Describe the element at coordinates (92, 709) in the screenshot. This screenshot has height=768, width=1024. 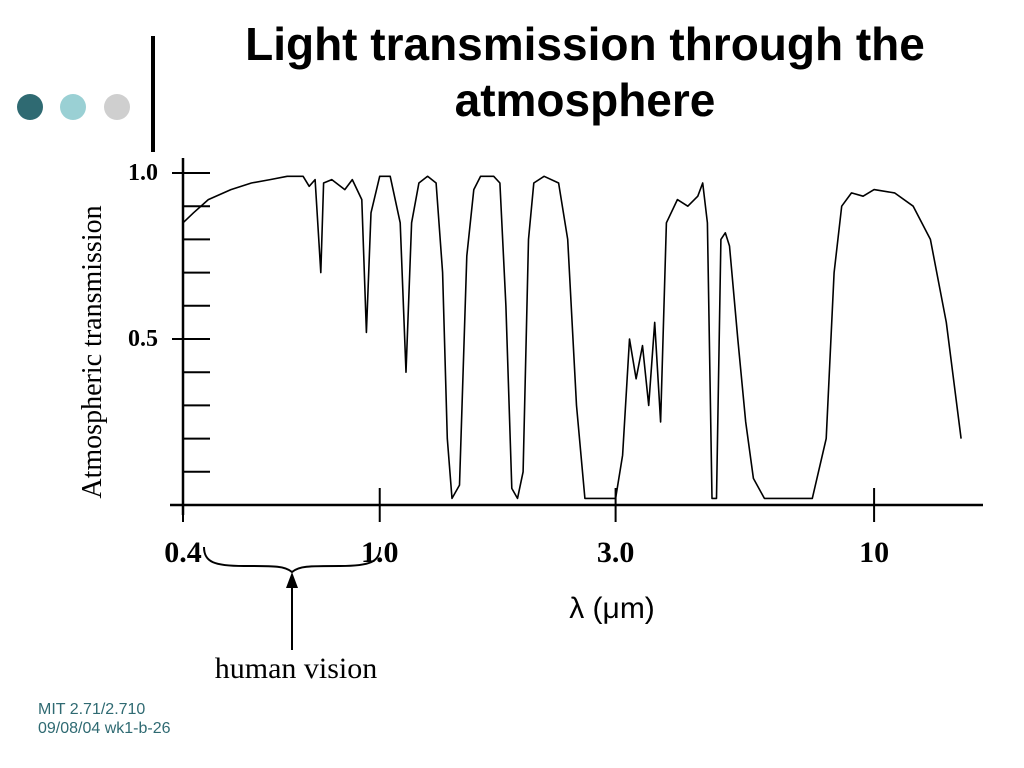
I see `footer-course: MIT 2.71/2.710` at that location.